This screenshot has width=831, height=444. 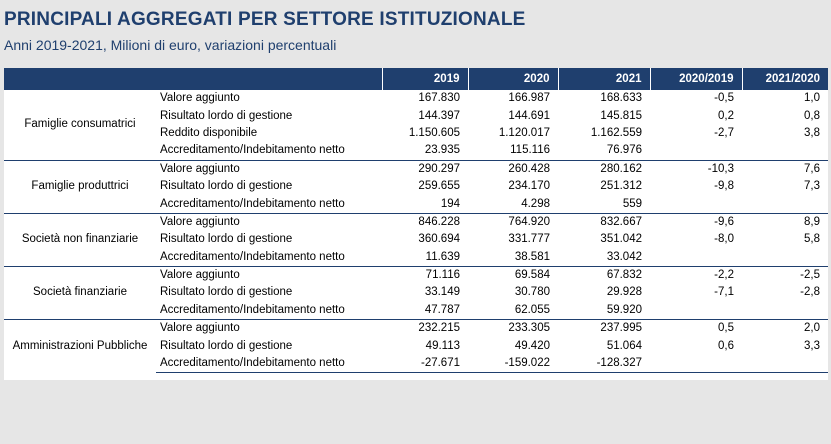 What do you see at coordinates (632, 203) in the screenshot?
I see `value-2021-cell: 559` at bounding box center [632, 203].